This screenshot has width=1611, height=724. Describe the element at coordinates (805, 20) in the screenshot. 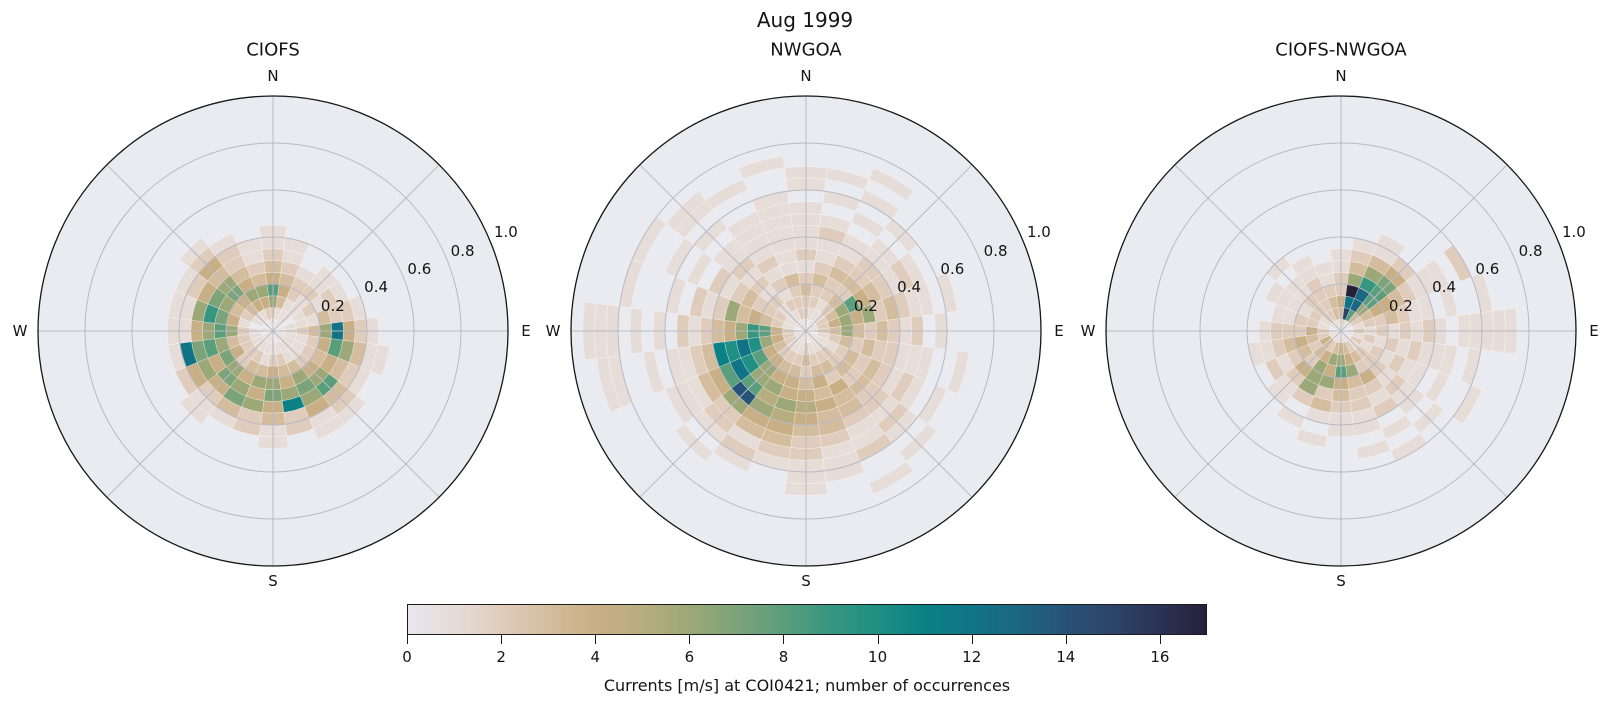

I see `figure-title: Aug 1999` at that location.